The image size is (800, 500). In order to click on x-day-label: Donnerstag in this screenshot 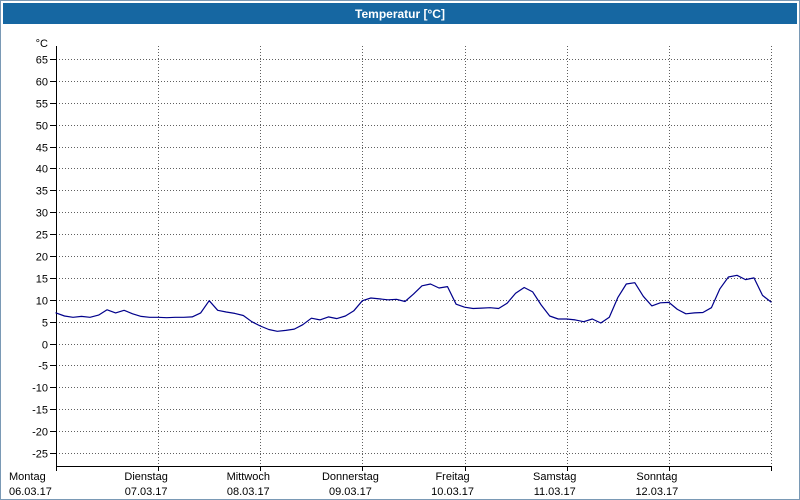, I will do `click(350, 477)`.